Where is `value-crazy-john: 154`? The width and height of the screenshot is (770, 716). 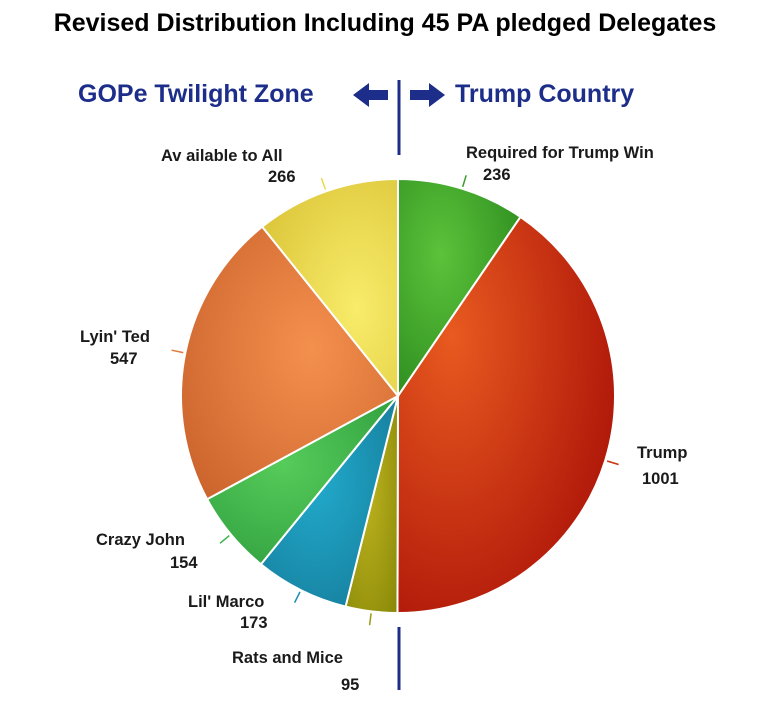 value-crazy-john: 154 is located at coordinates (184, 563).